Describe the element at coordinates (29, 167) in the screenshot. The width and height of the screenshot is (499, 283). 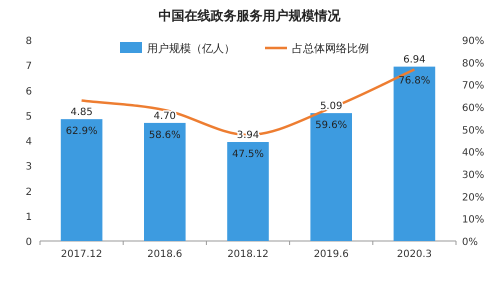
I see `y-tick-label: 3` at that location.